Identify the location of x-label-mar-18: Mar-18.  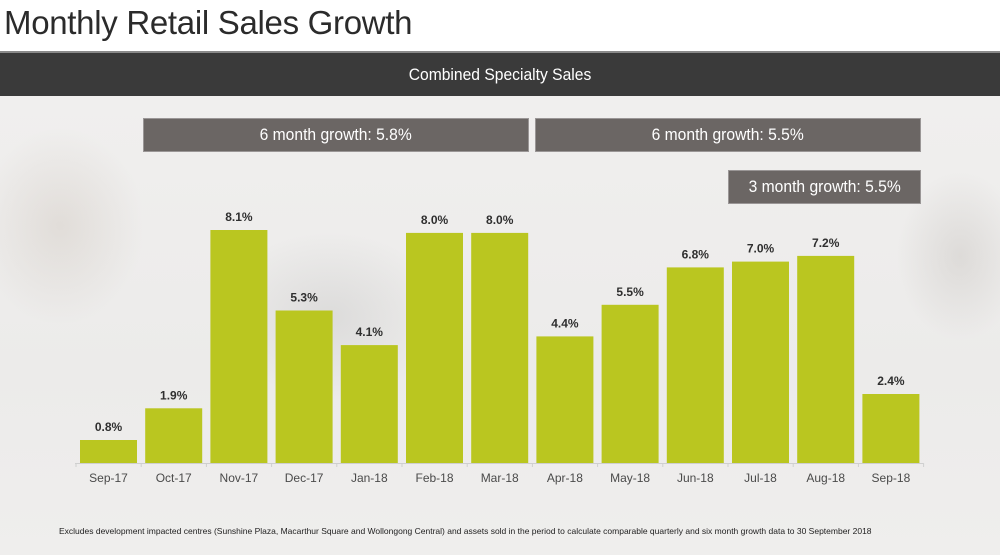
(500, 478).